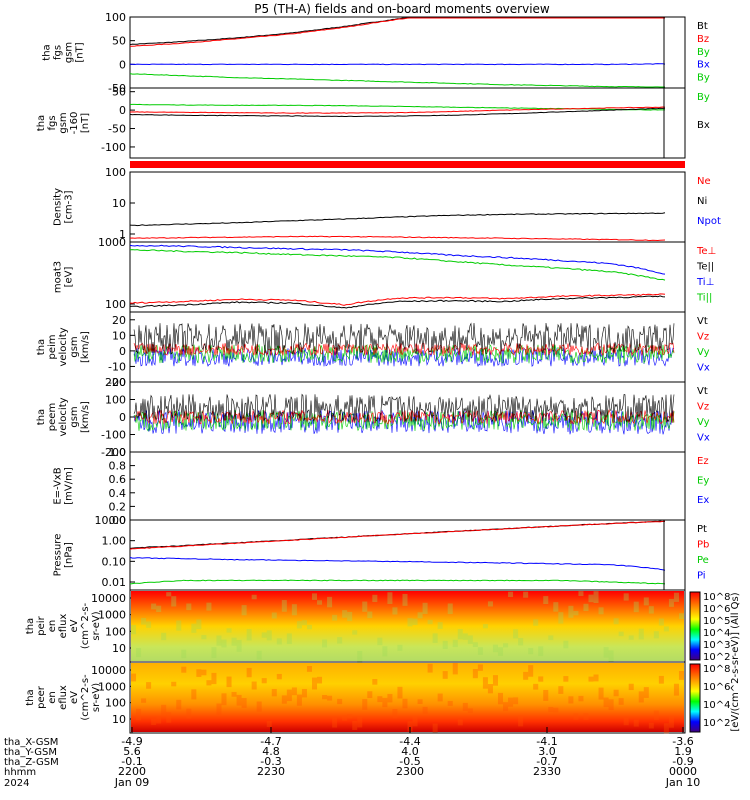  Describe the element at coordinates (131, 761) in the screenshot. I see `xtick-z: -0.1` at that location.